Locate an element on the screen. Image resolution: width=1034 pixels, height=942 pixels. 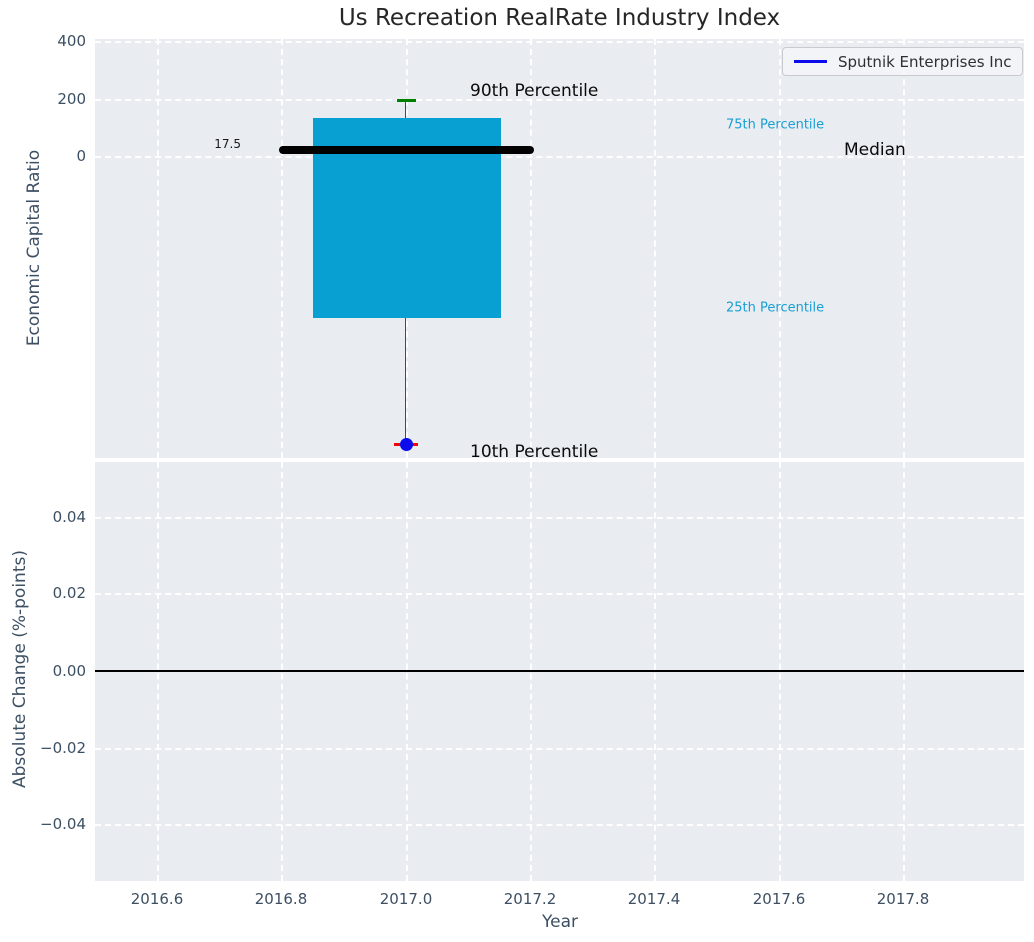
xtick-label: 2017.8 is located at coordinates (903, 899).